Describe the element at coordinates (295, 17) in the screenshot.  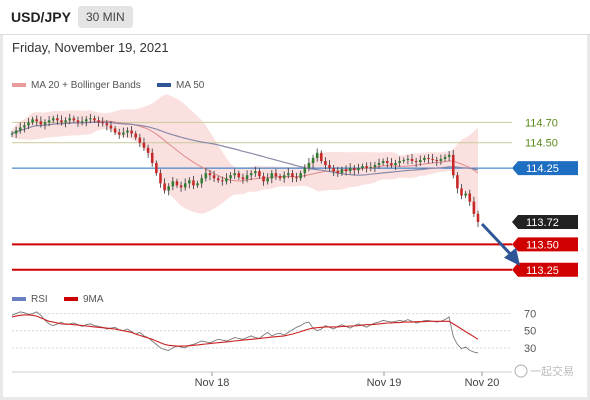
I see `chart-header: USD/JPY 30 MIN` at that location.